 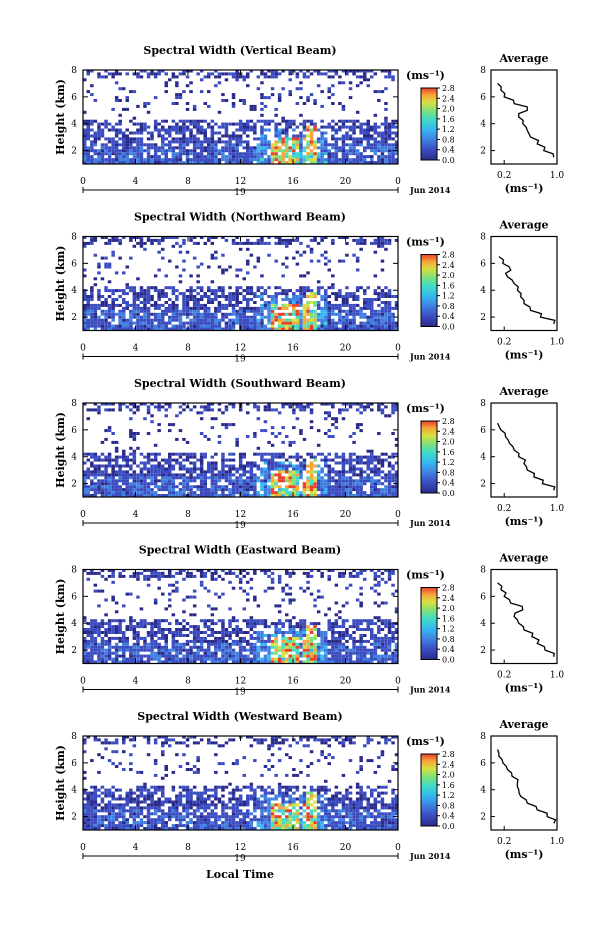 I want to click on heatmap-cells, so click(x=241, y=616).